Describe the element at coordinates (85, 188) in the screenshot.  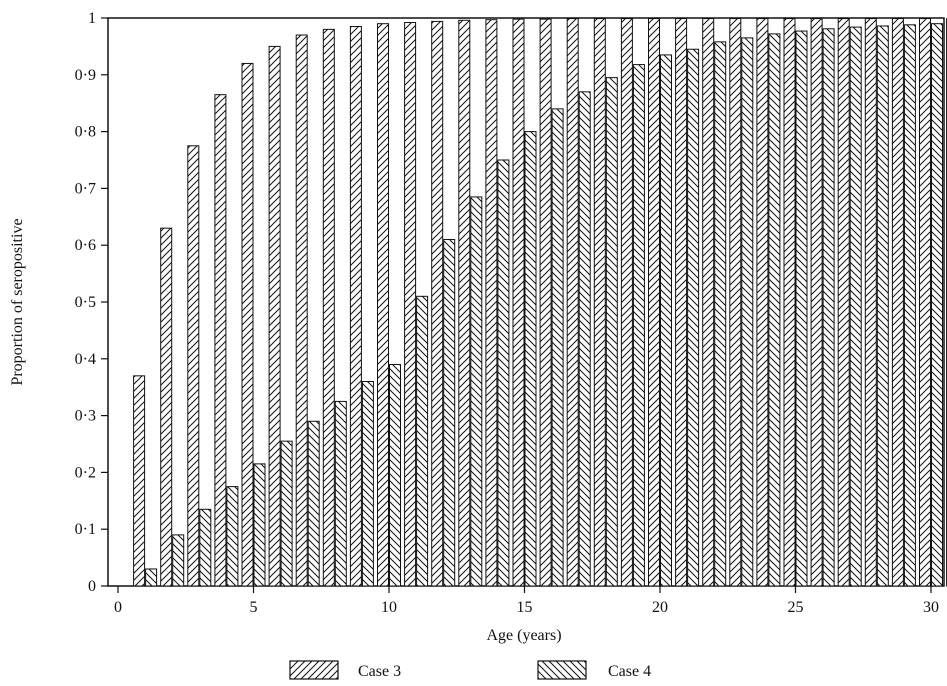
I see `y-tick-label-7: 0·7` at that location.